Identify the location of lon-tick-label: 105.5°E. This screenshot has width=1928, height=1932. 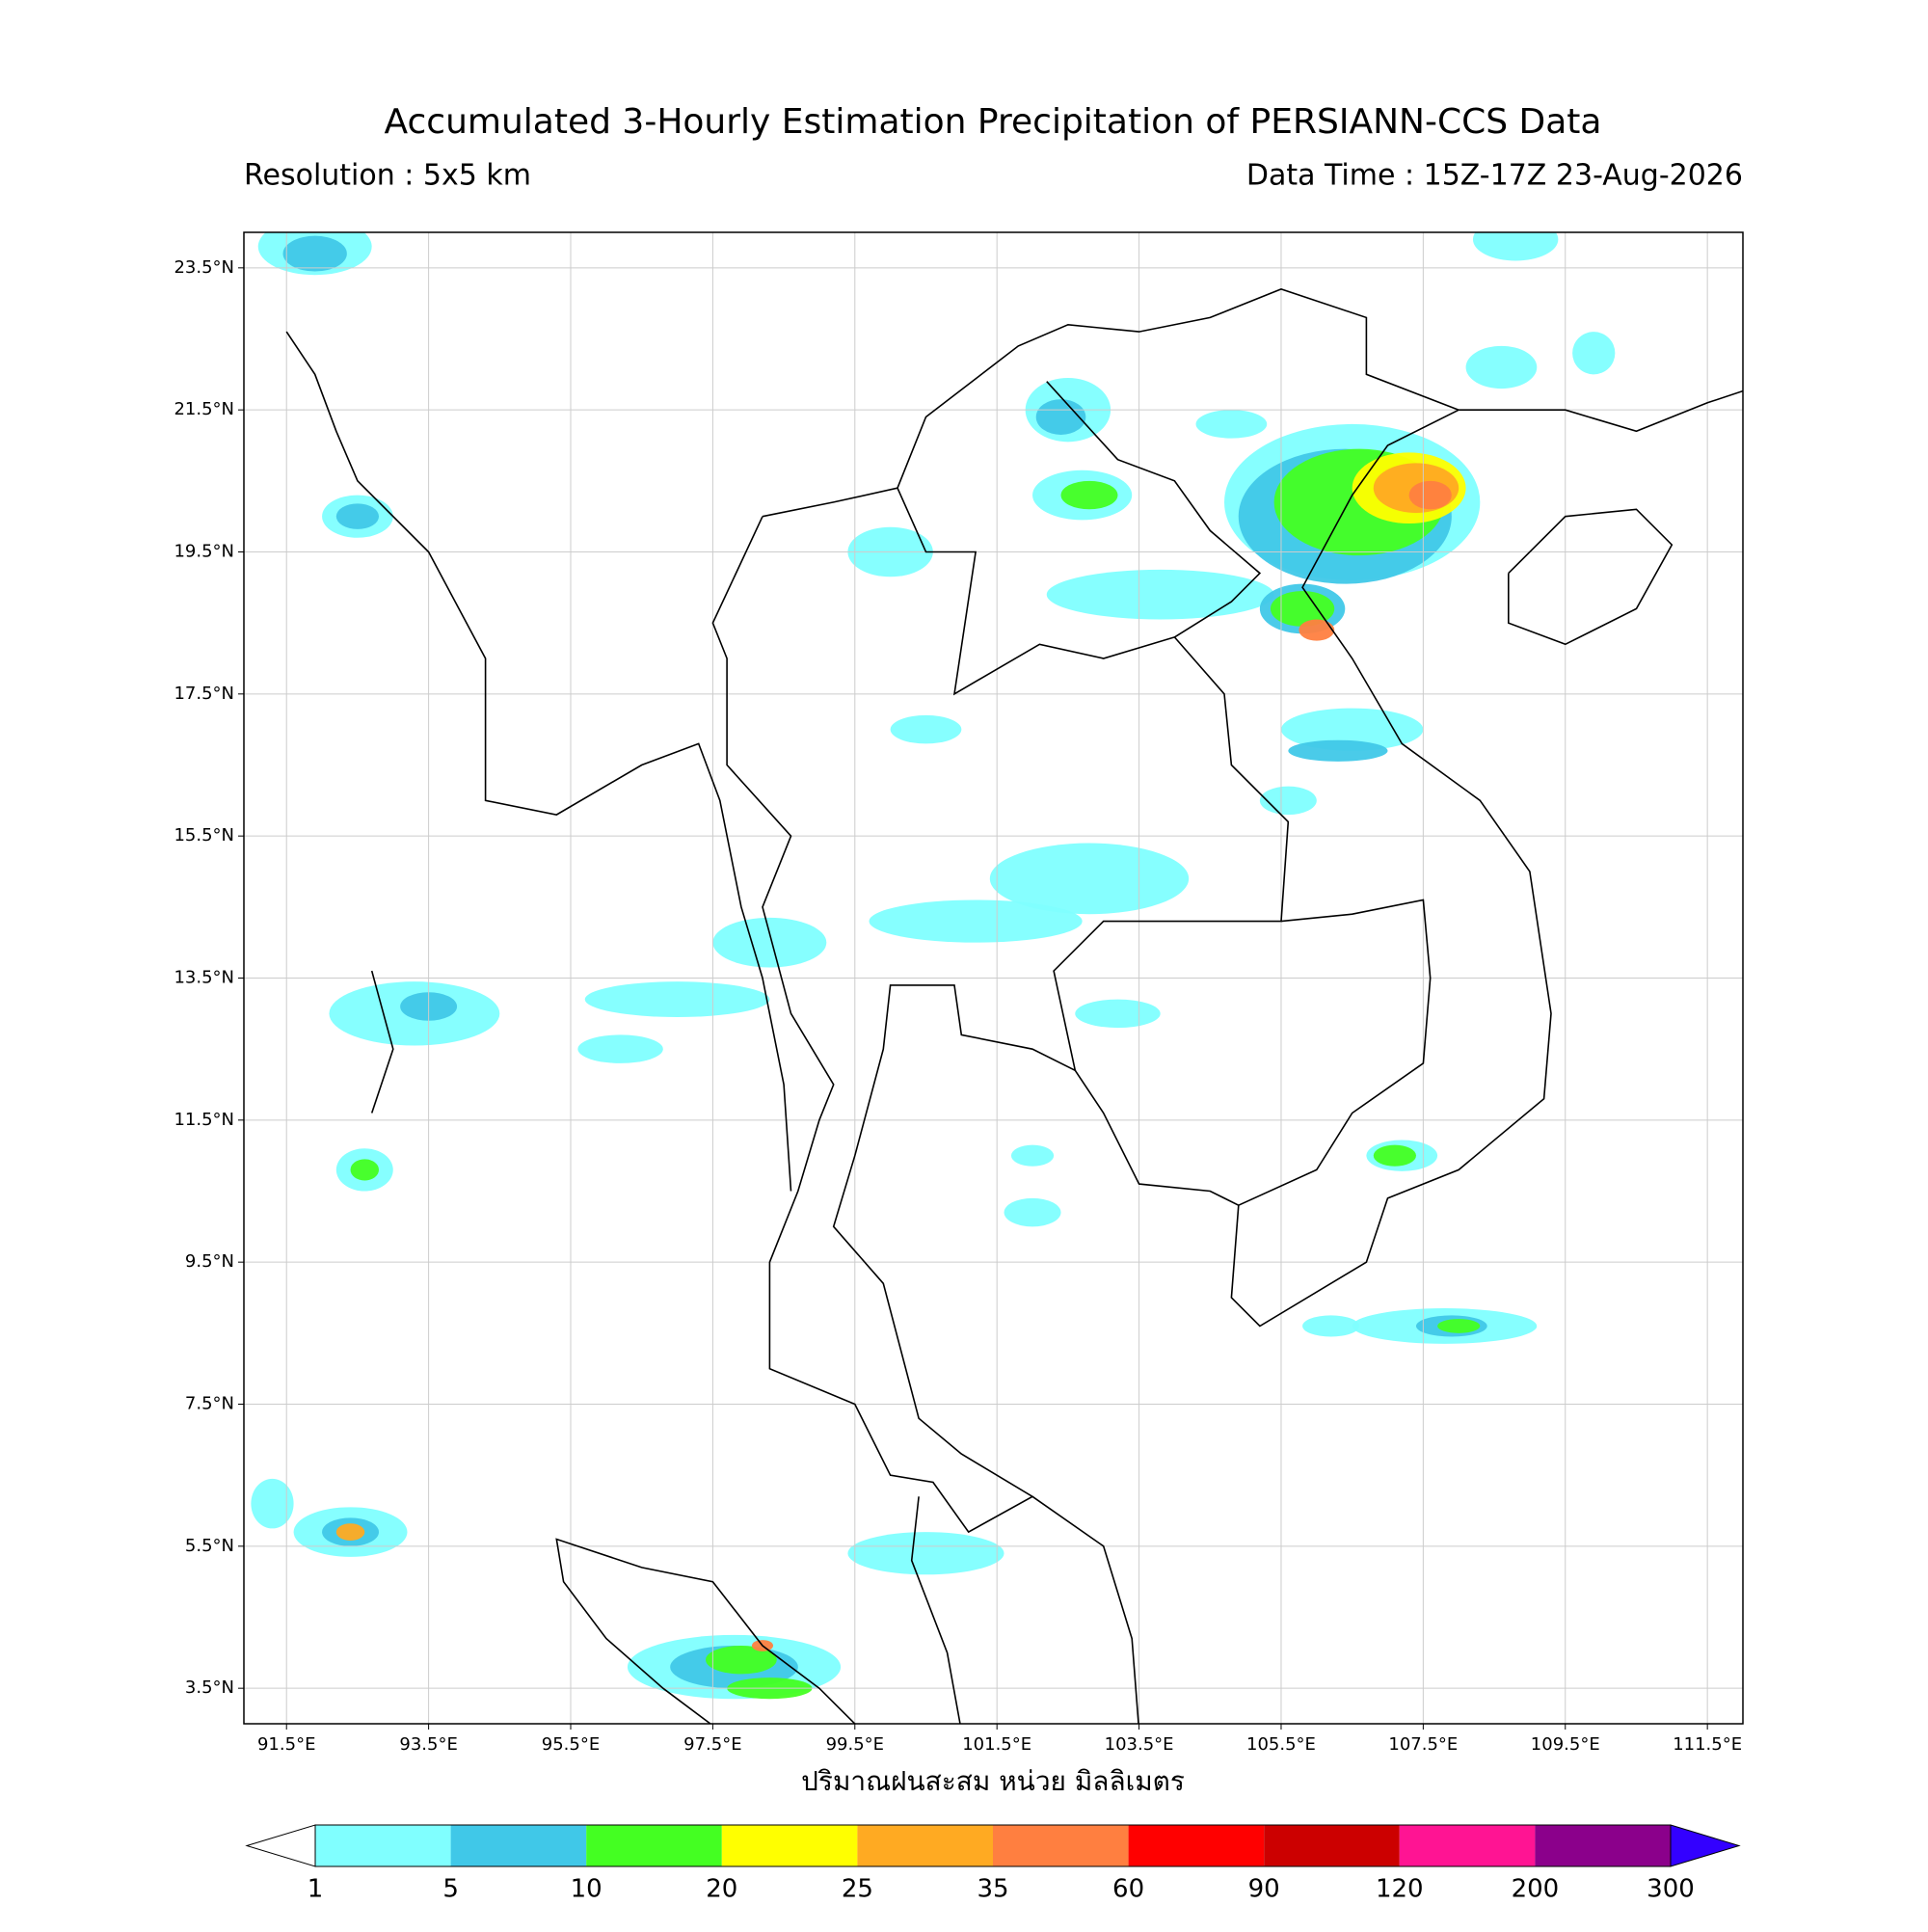
(1281, 1745).